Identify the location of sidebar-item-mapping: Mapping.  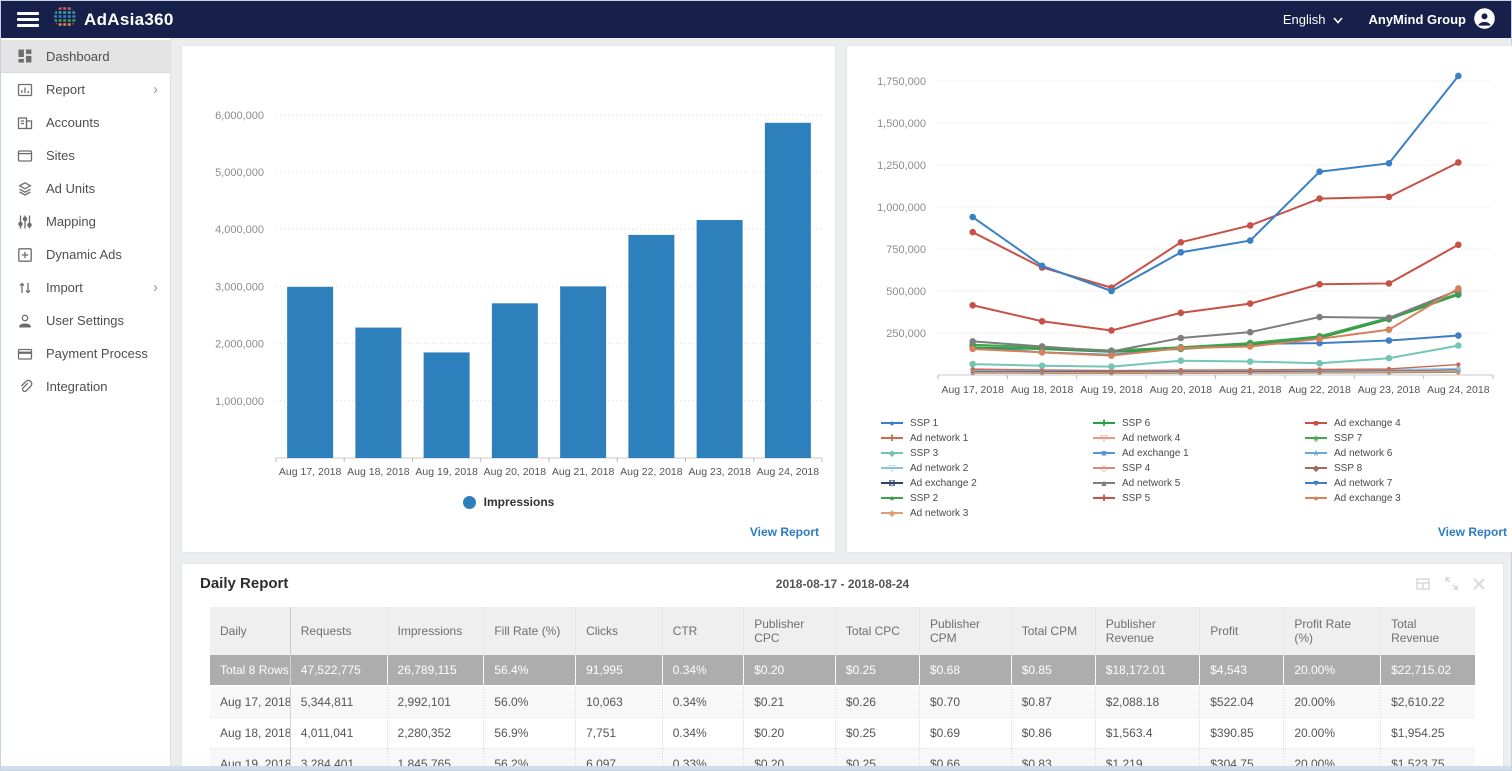
(85, 221).